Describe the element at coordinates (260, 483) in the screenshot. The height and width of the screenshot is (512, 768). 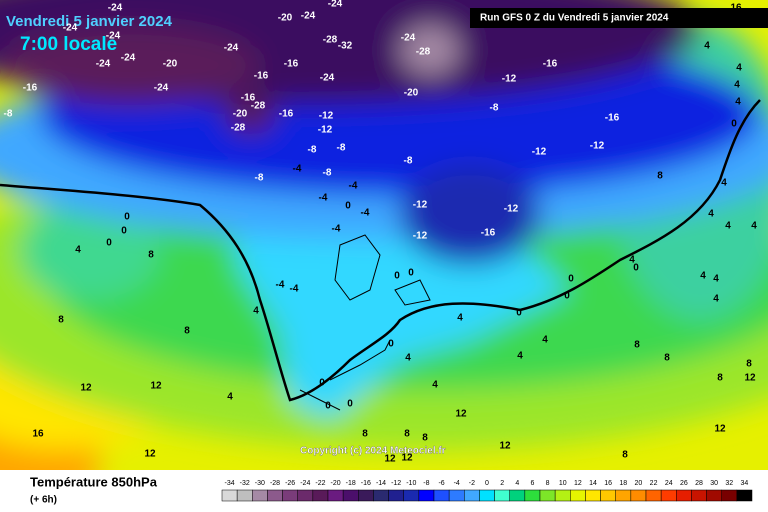
I see `legend-label: -30` at that location.